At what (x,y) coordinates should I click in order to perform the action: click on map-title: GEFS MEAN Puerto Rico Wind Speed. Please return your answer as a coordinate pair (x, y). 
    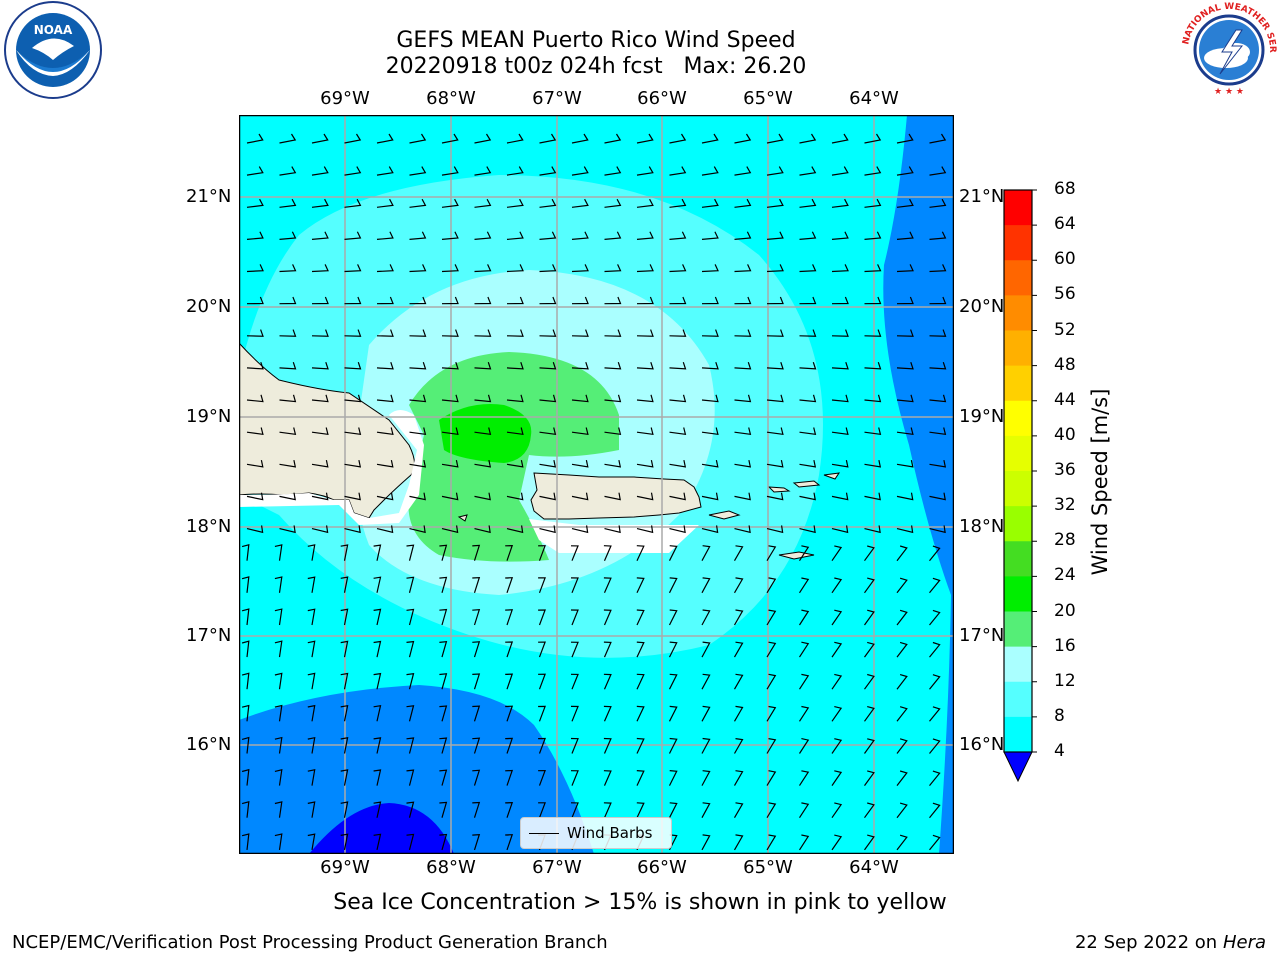
    Looking at the image, I should click on (596, 40).